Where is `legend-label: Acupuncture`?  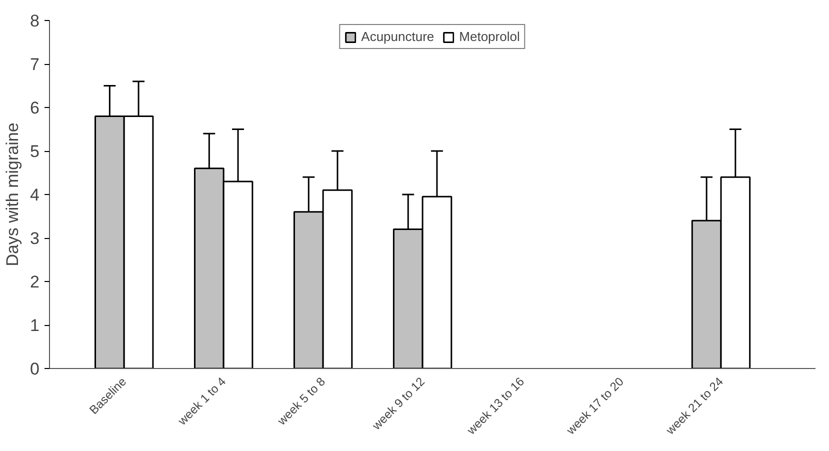 legend-label: Acupuncture is located at coordinates (397, 36).